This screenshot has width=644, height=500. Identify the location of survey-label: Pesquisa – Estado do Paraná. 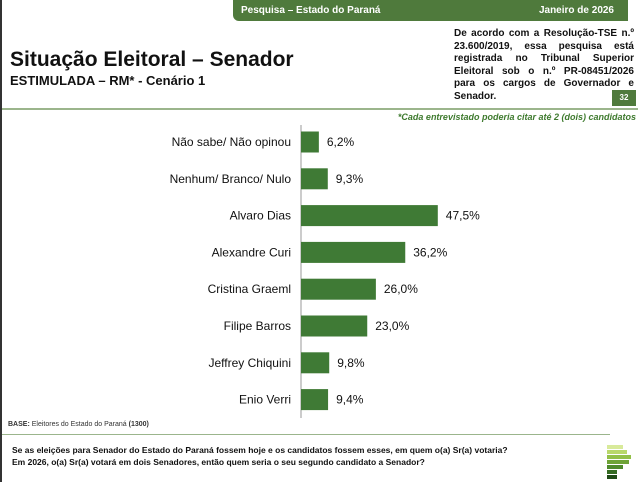
(311, 10).